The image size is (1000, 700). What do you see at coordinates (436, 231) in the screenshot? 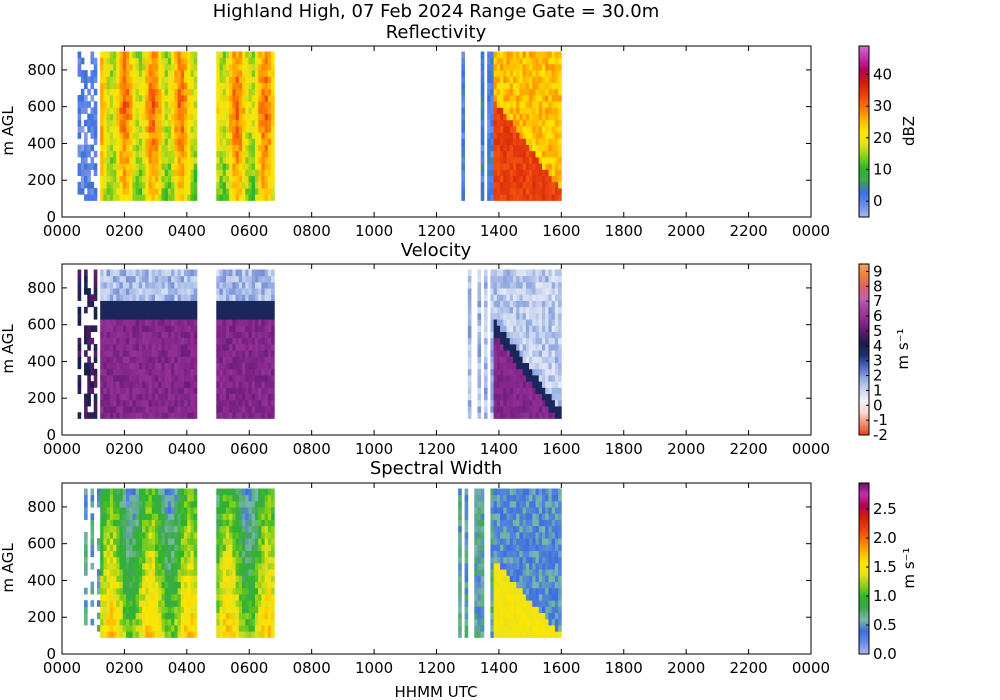
I see `reflectivity-xtick-label: 1200` at bounding box center [436, 231].